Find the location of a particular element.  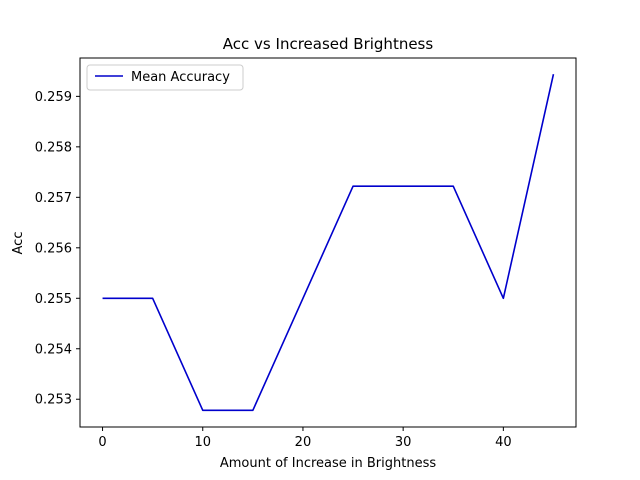

y-axis: 0.253 0.254 0.255 0.256 0.257 0.258 0.259 is located at coordinates (57, 249).